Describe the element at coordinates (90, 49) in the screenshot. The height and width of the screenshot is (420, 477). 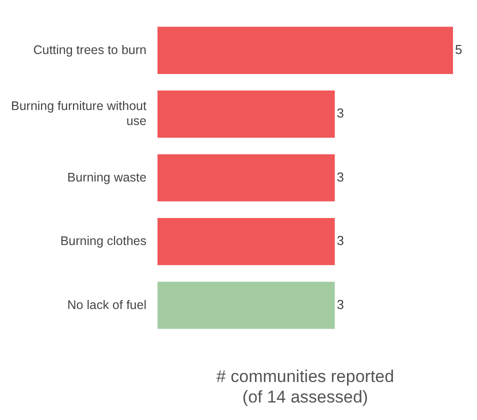
I see `y-tick-label: Cutting trees to burn` at that location.